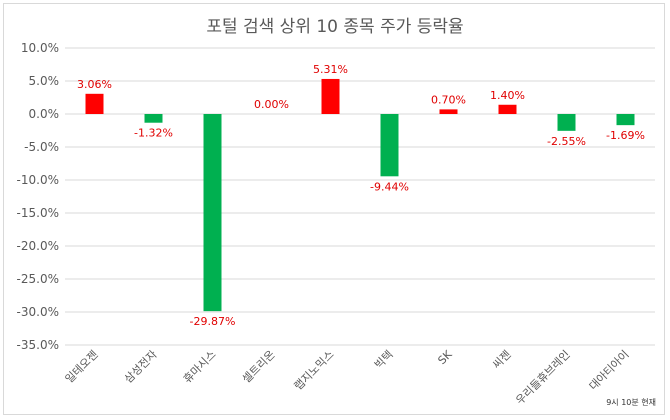 The image size is (670, 420). I want to click on y-tick-label: -15.0%, so click(38, 213).